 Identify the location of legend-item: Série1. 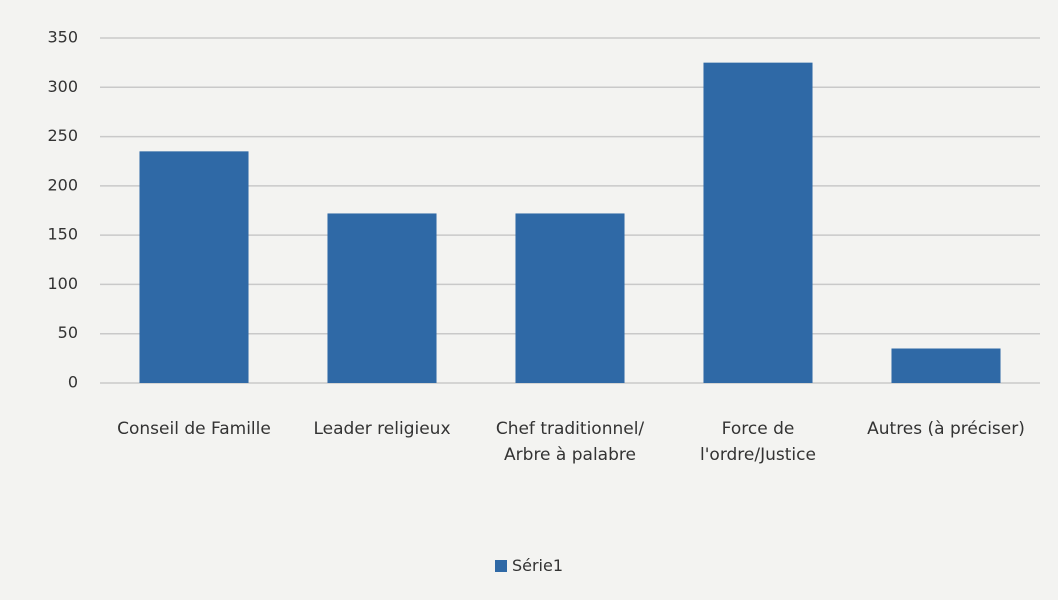
(529, 565).